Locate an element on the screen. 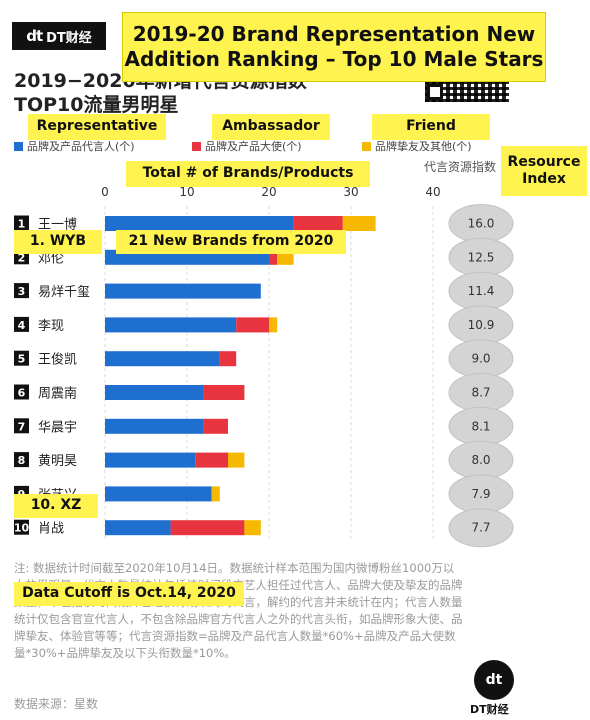 This screenshot has height=720, width=590. x-tick-label: 10 is located at coordinates (186, 192).